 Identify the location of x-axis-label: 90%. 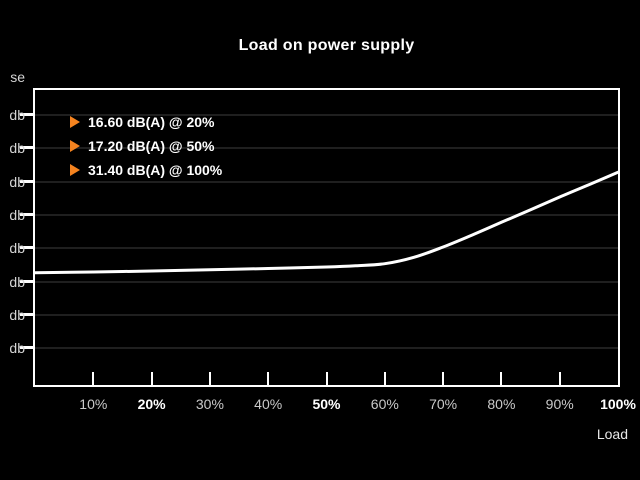
(559, 404).